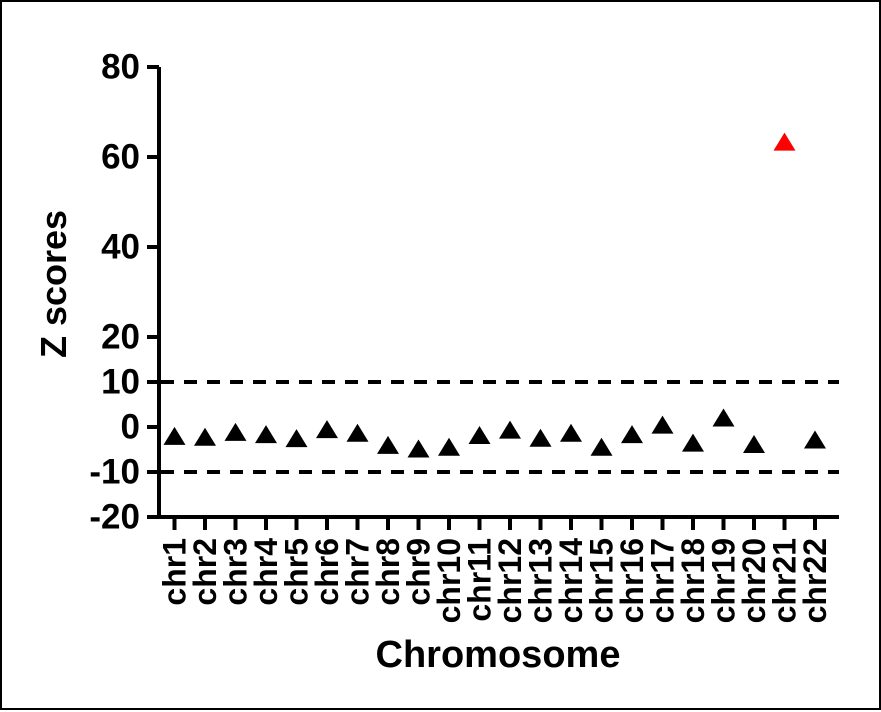 The height and width of the screenshot is (712, 881). Describe the element at coordinates (388, 444) in the screenshot. I see `data-point-chr8` at that location.